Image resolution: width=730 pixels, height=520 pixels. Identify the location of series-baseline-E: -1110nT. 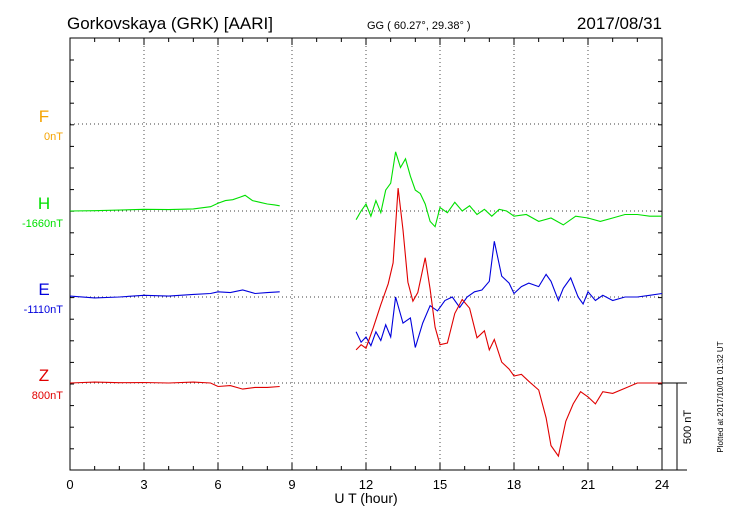
(44, 310).